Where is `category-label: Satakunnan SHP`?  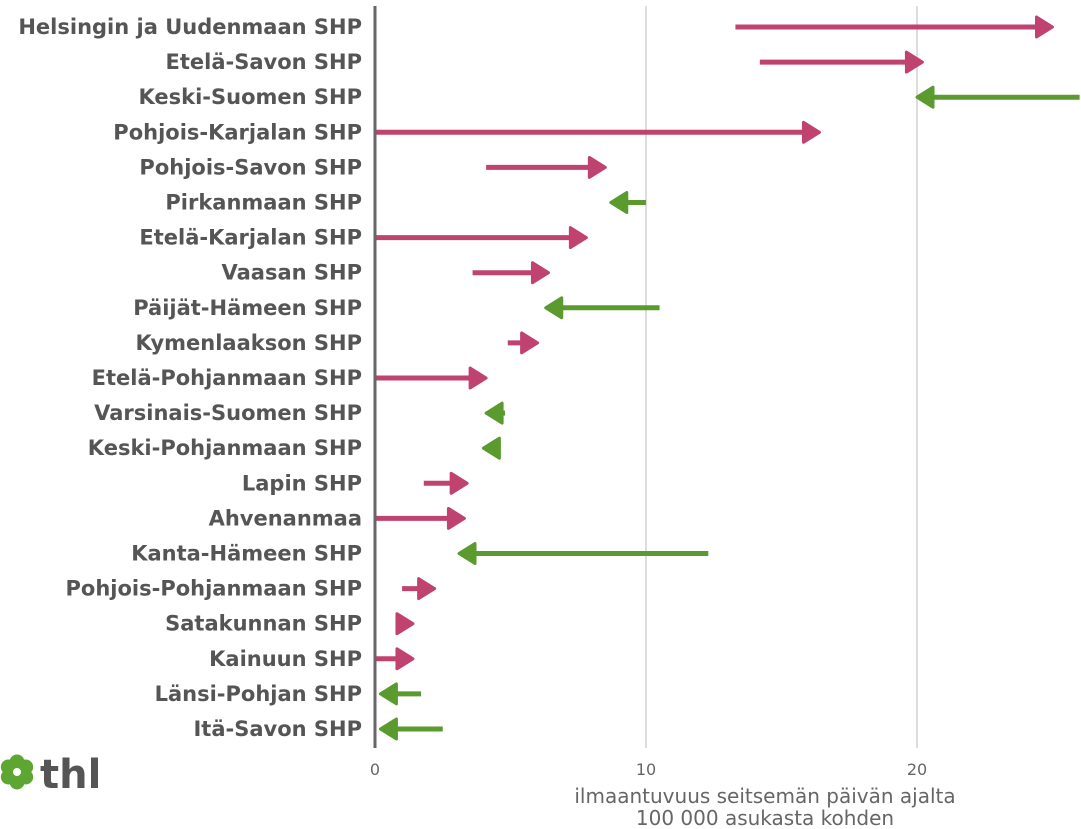 category-label: Satakunnan SHP is located at coordinates (263, 624).